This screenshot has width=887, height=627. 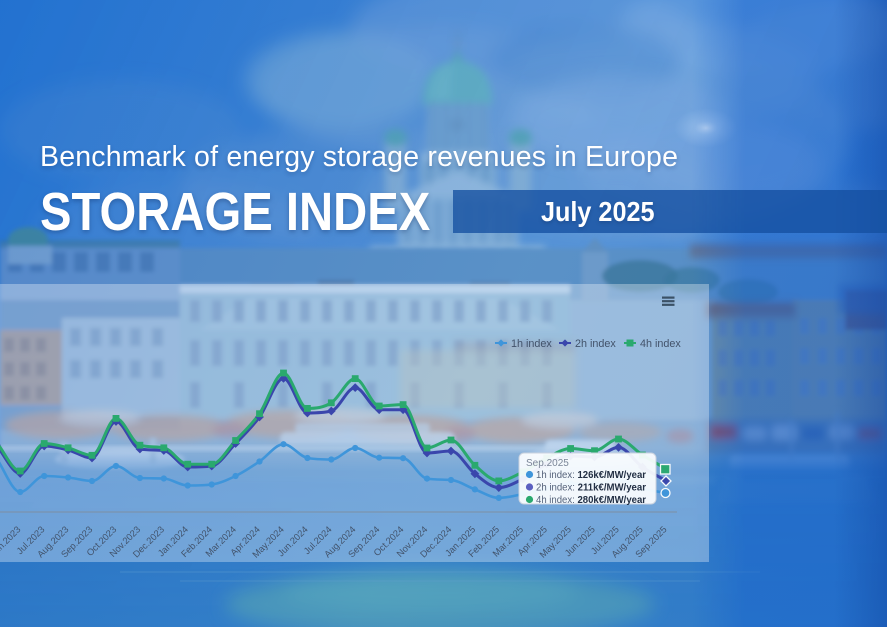 What do you see at coordinates (547, 463) in the screenshot?
I see `svg-text: Sep.2025` at bounding box center [547, 463].